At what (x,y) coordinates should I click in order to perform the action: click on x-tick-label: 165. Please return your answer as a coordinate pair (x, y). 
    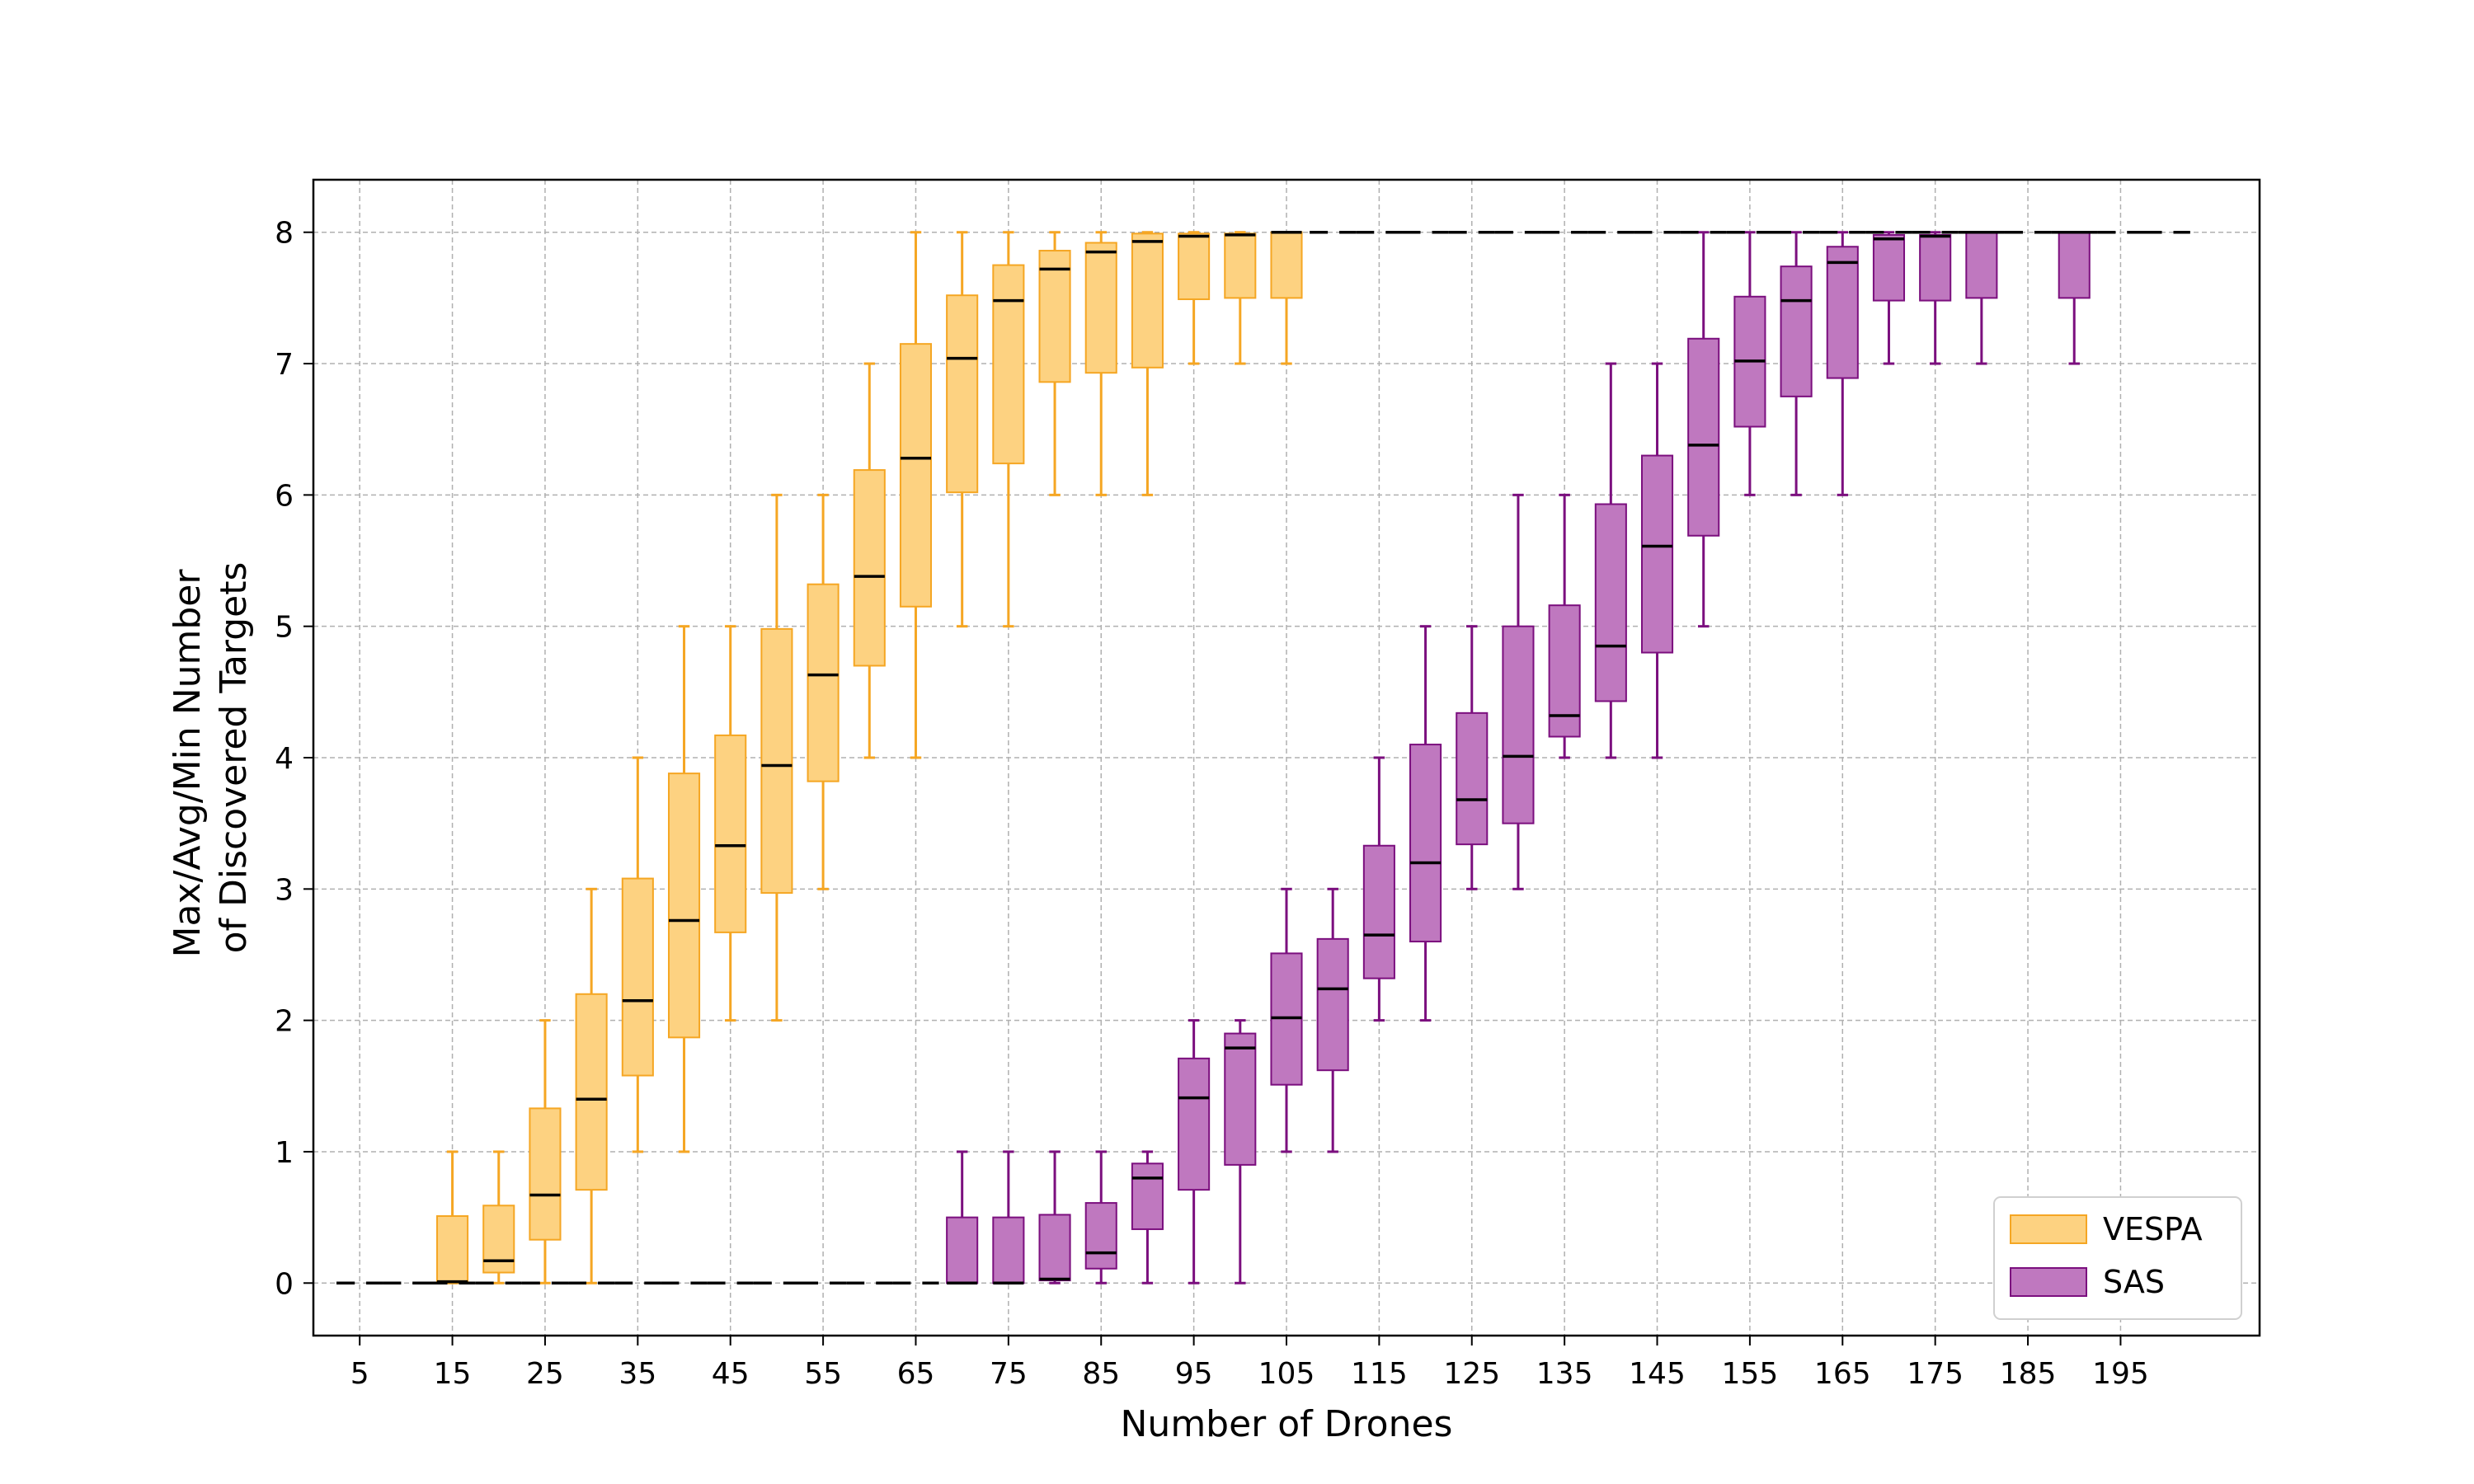
    Looking at the image, I should click on (1842, 1374).